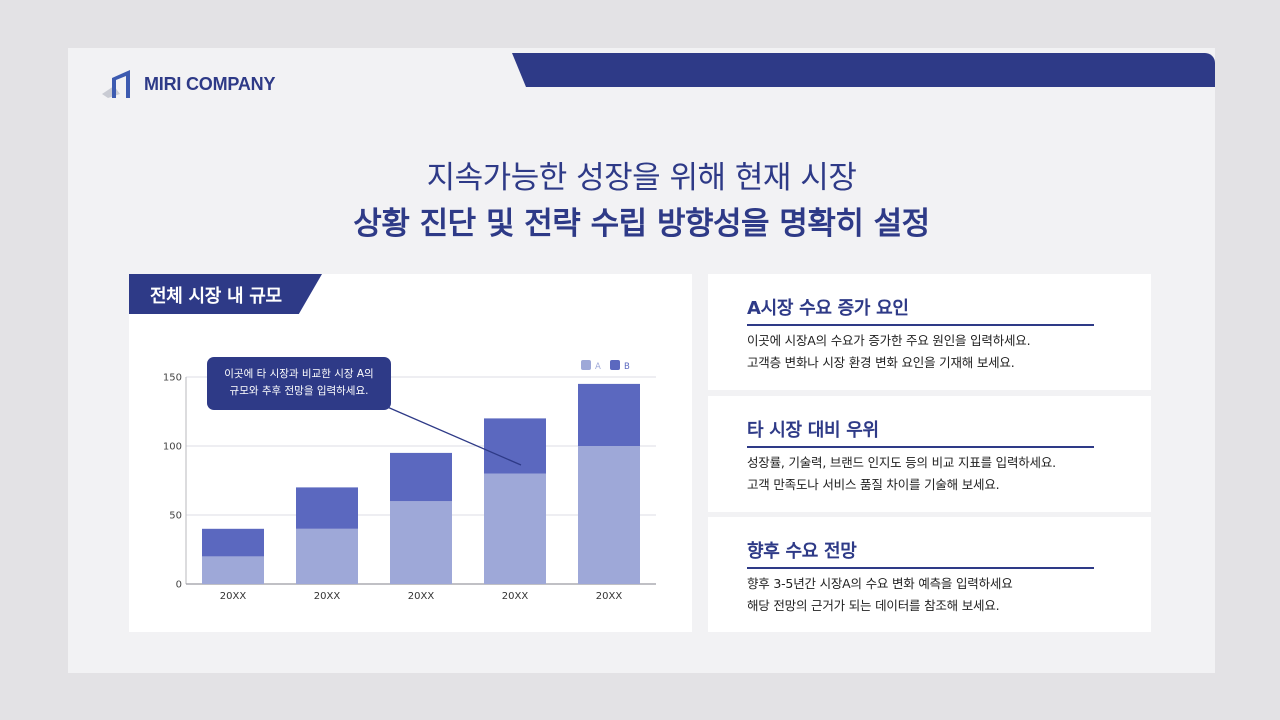  Describe the element at coordinates (598, 367) in the screenshot. I see `svg-text: A` at that location.